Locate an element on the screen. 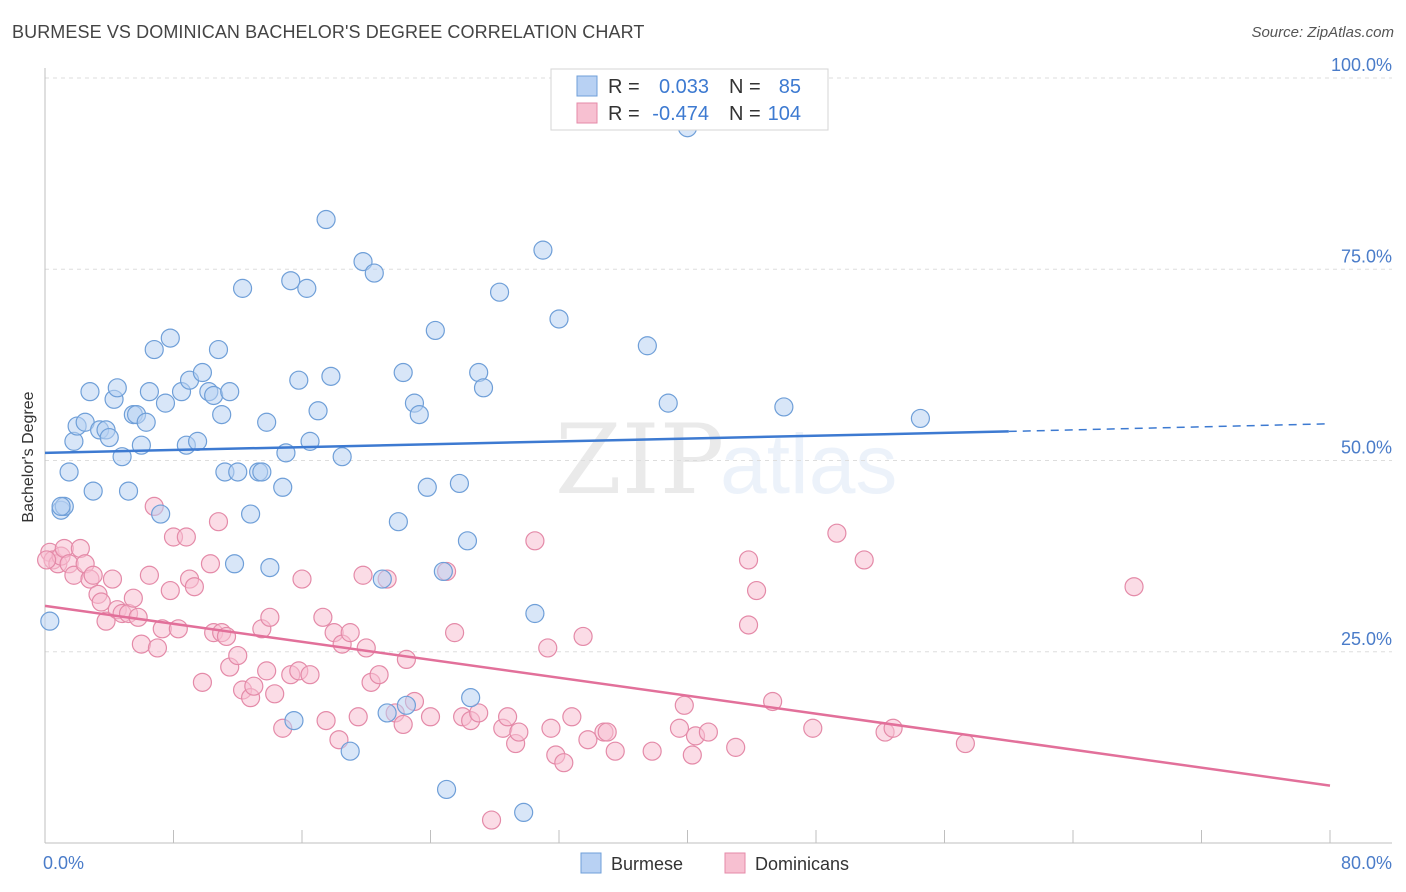  stats-legend-swatch-burmese is located at coordinates (587, 86).